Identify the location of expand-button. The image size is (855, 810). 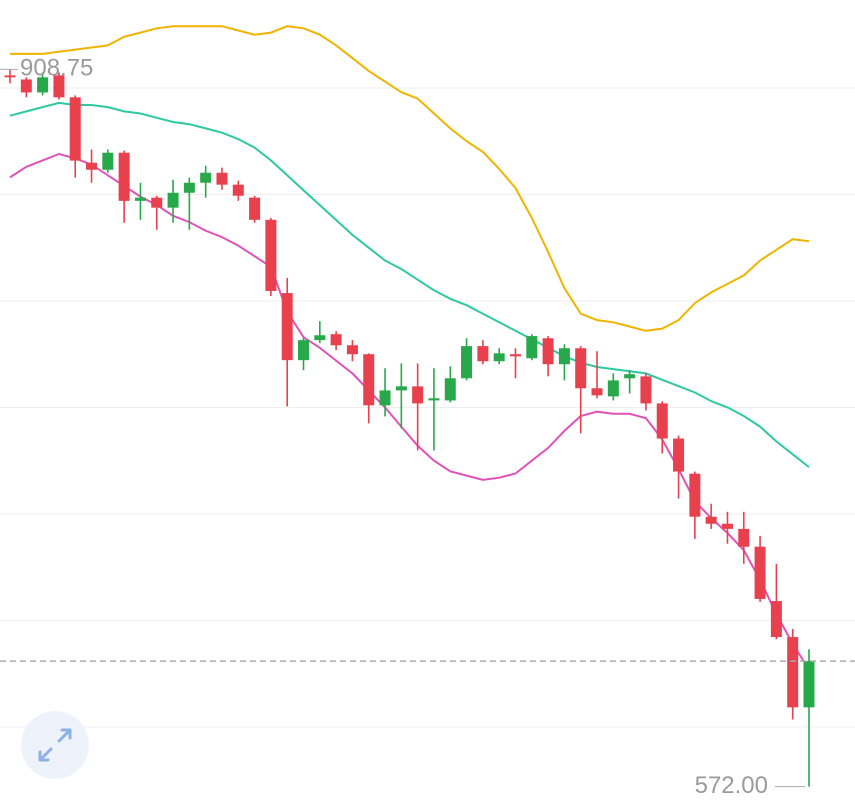
(55, 745).